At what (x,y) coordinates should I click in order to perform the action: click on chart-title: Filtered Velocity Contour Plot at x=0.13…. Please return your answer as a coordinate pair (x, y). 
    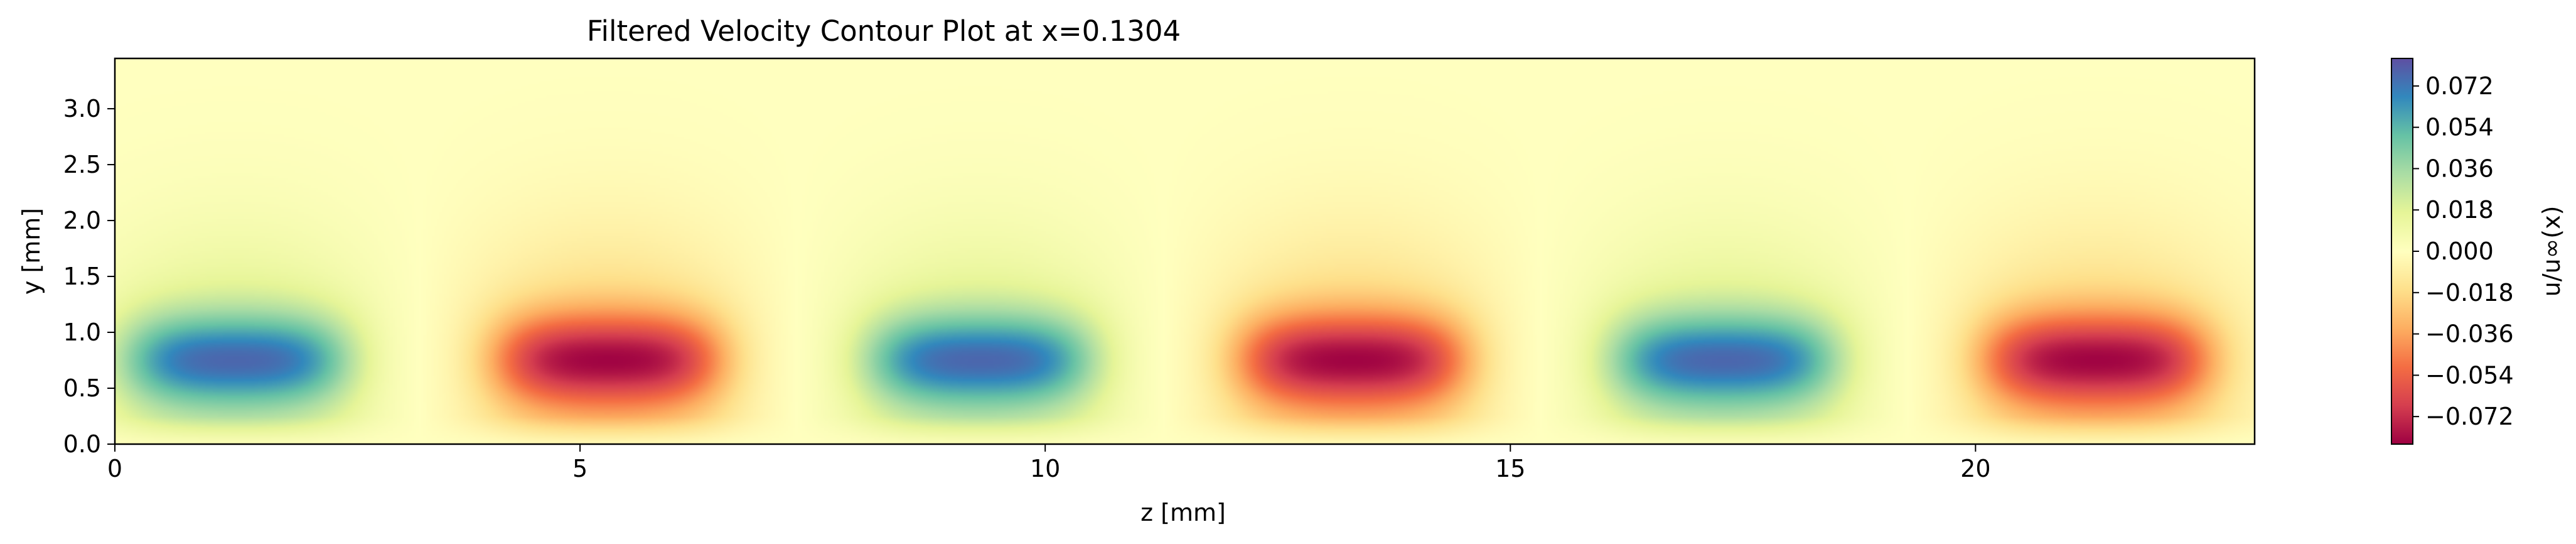
    Looking at the image, I should click on (884, 31).